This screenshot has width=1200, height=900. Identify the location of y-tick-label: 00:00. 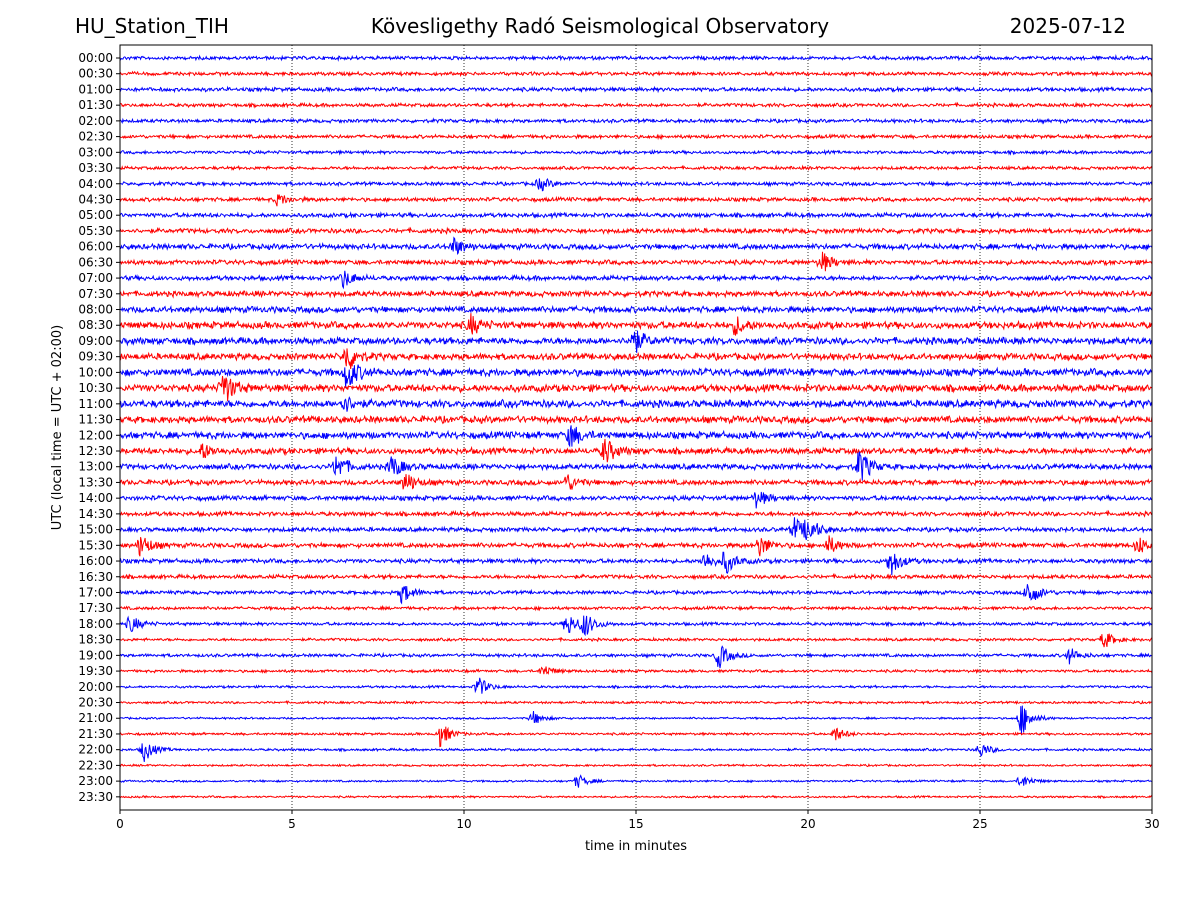
(95, 58).